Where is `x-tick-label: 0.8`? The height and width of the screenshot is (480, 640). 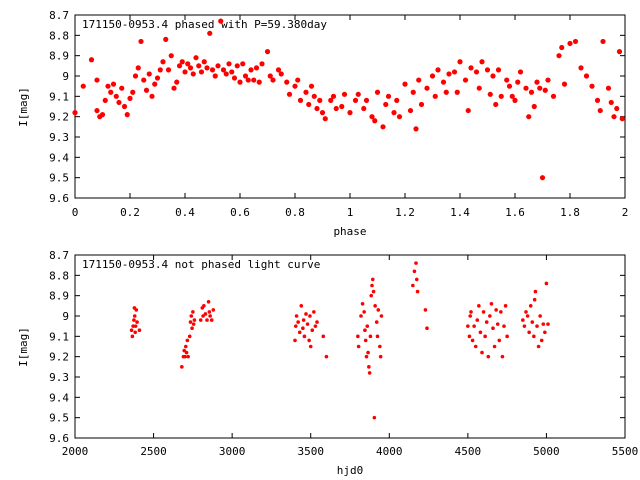
x-tick-label: 0.8 is located at coordinates (295, 212).